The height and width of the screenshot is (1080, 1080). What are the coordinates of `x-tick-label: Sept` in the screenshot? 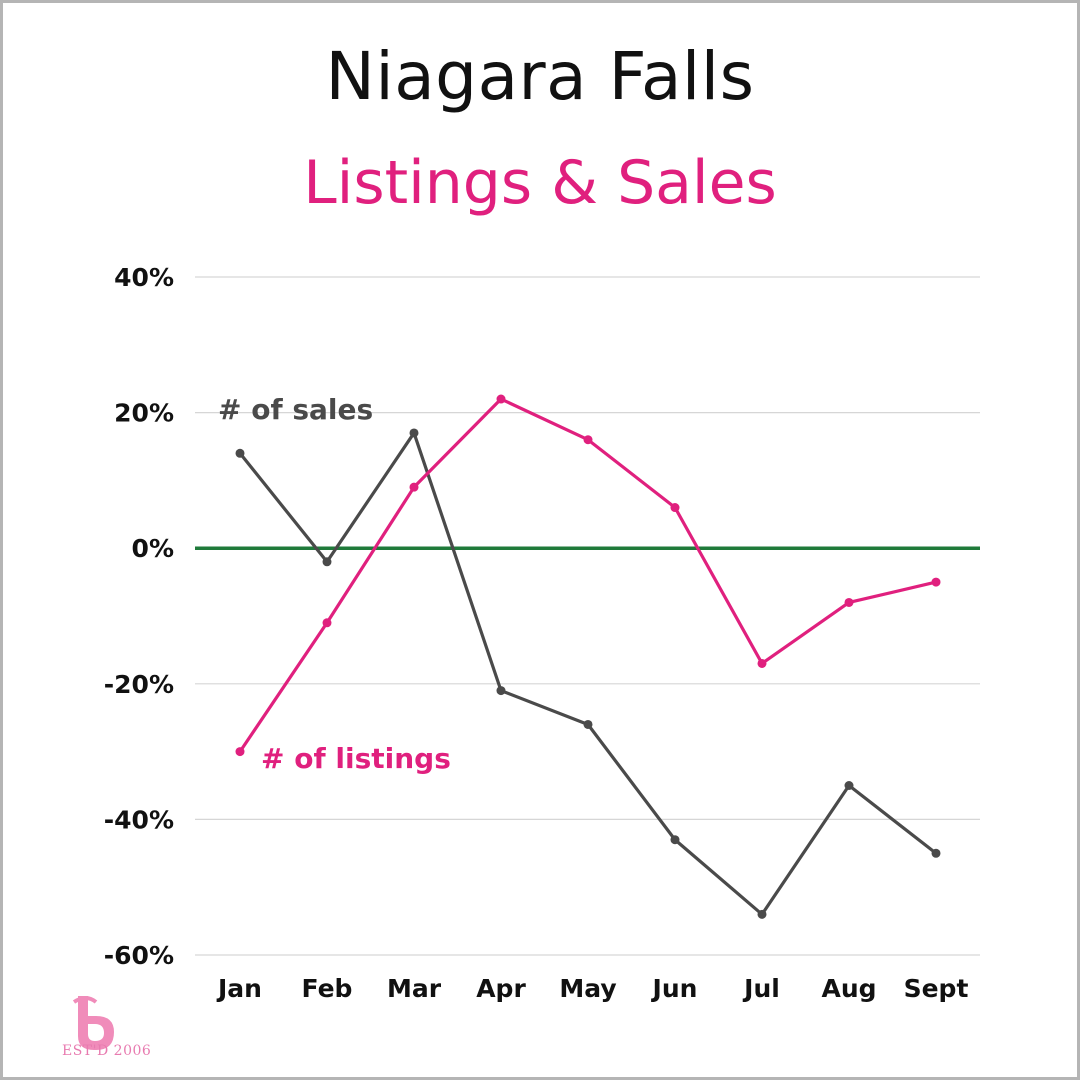 It's located at (936, 988).